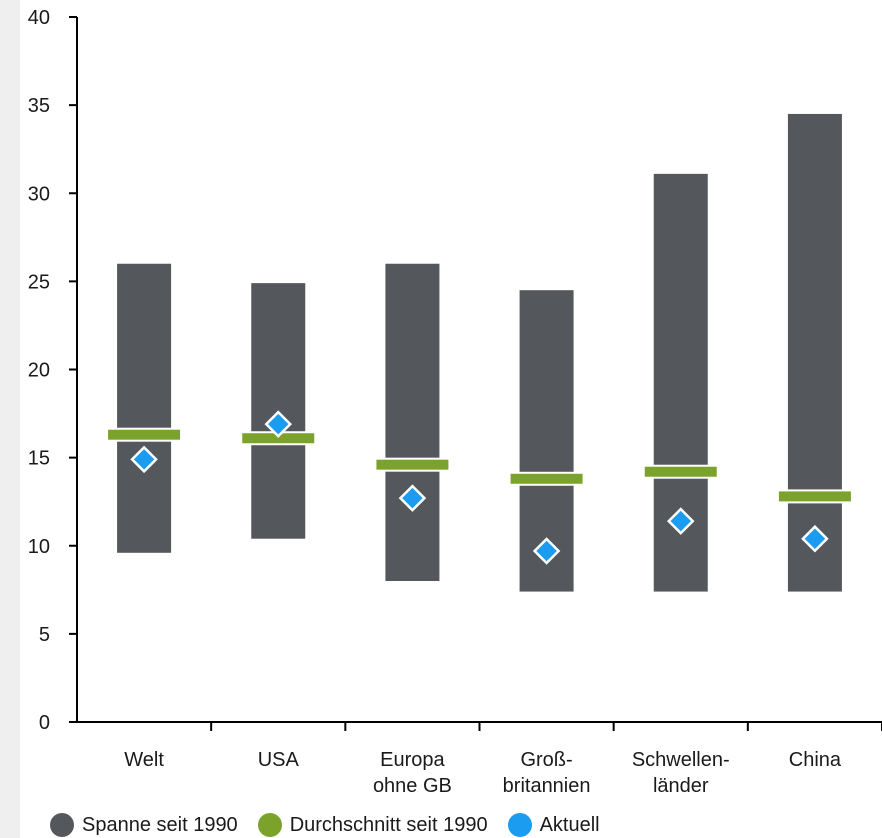 The width and height of the screenshot is (882, 838). Describe the element at coordinates (10, 419) in the screenshot. I see `left-margin-strip` at that location.